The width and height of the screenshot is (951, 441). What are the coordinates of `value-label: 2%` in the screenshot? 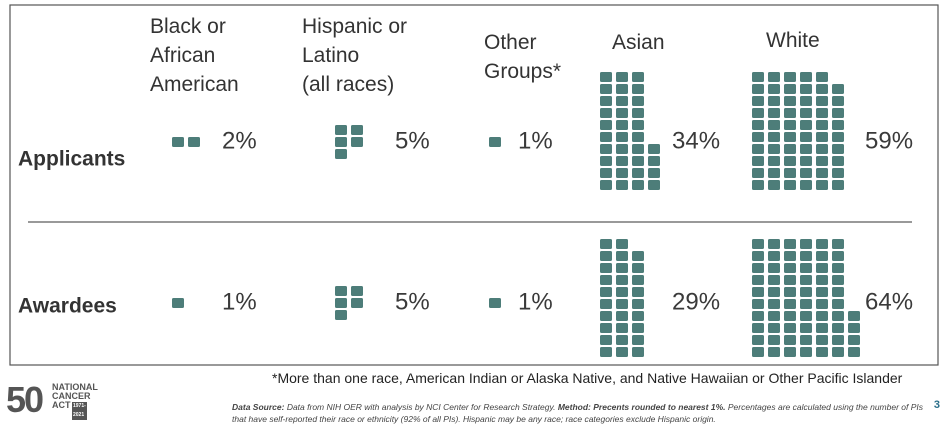 It's located at (239, 140).